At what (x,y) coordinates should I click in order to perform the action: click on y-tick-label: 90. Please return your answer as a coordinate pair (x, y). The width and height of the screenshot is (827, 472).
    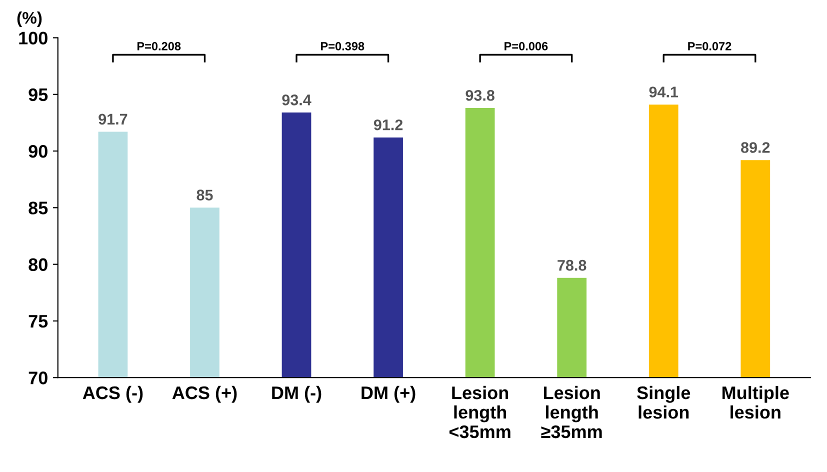
    Looking at the image, I should click on (38, 151).